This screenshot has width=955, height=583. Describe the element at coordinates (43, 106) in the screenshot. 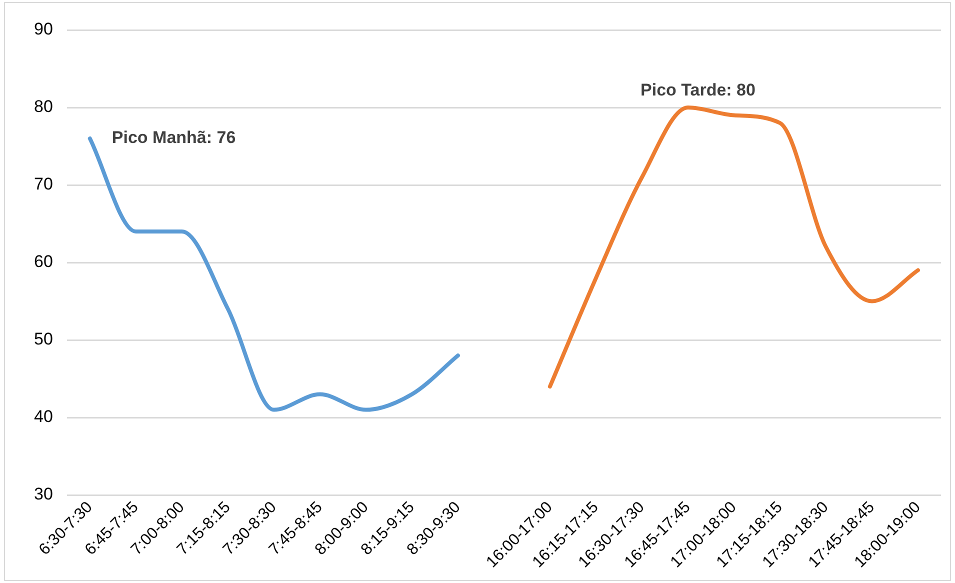

I see `y-tick-label: 80` at that location.